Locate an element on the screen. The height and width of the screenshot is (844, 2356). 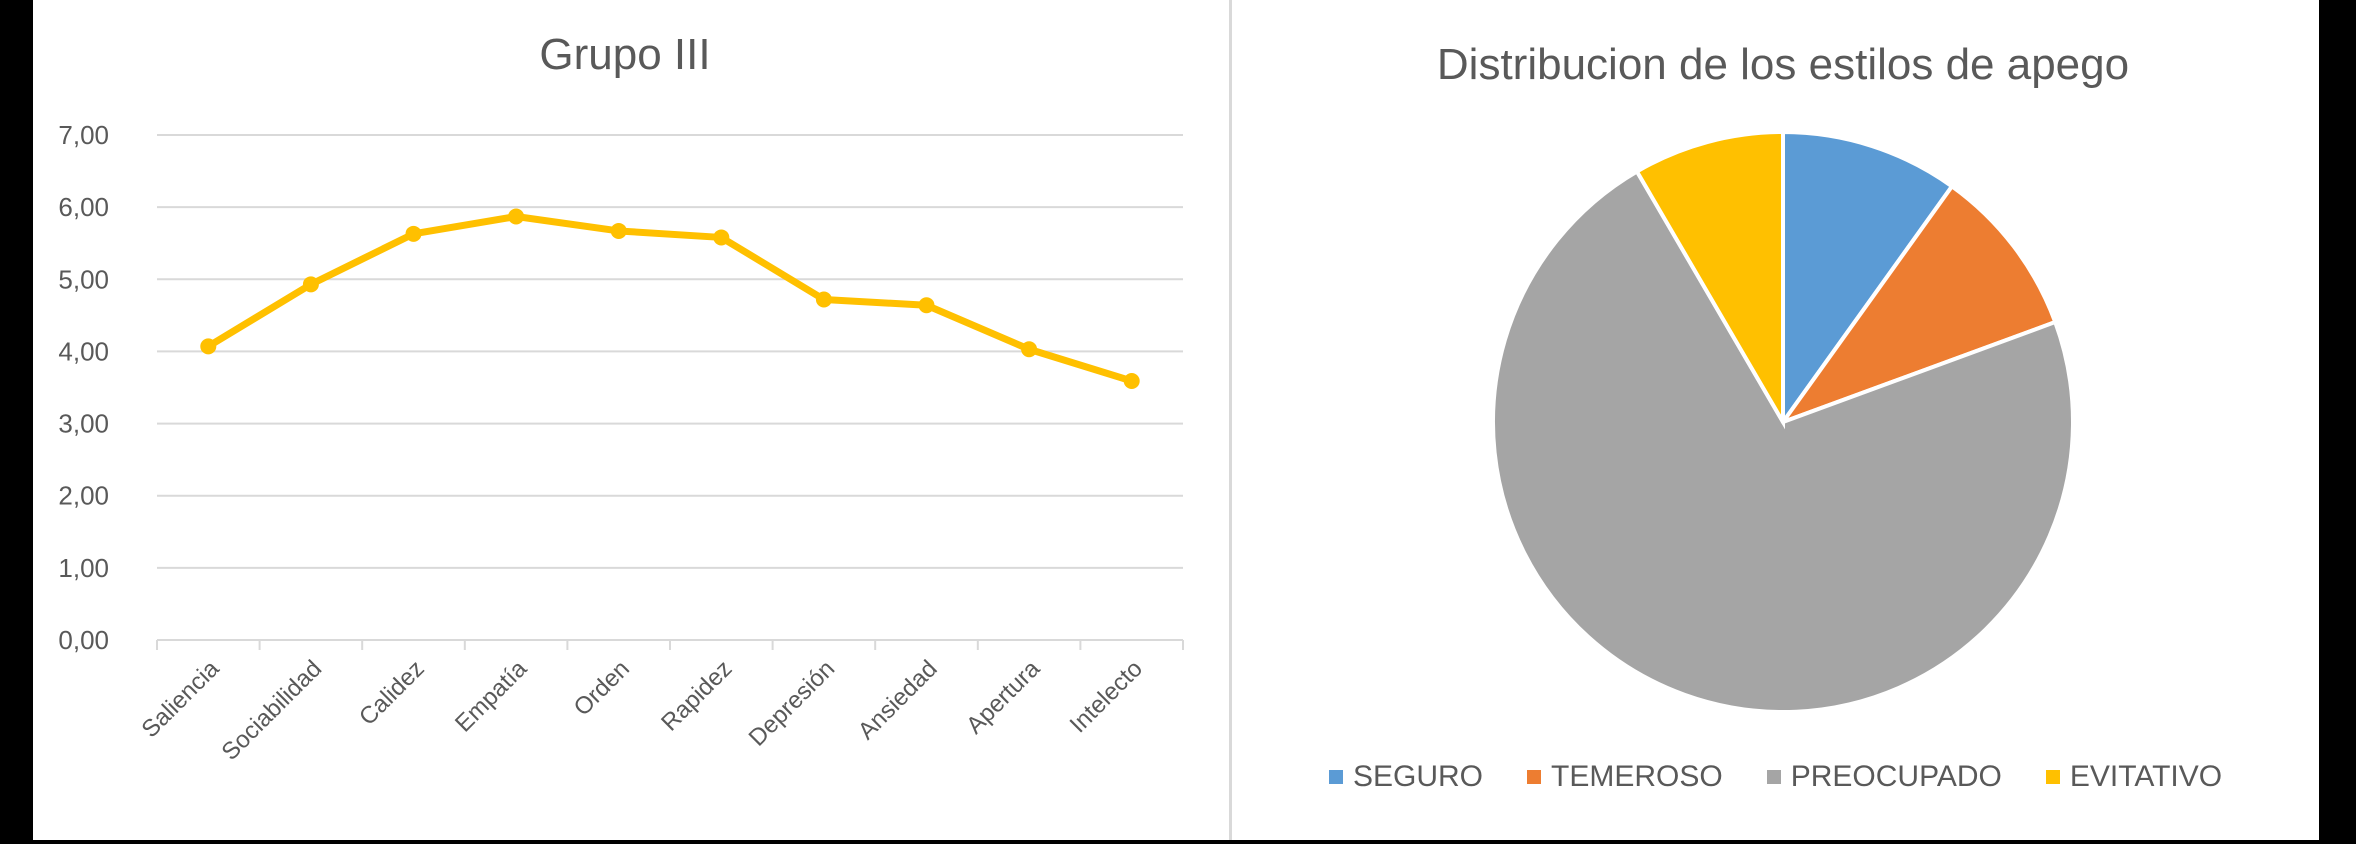
legend-item-temeroso: TEMEROSO is located at coordinates (1625, 777).